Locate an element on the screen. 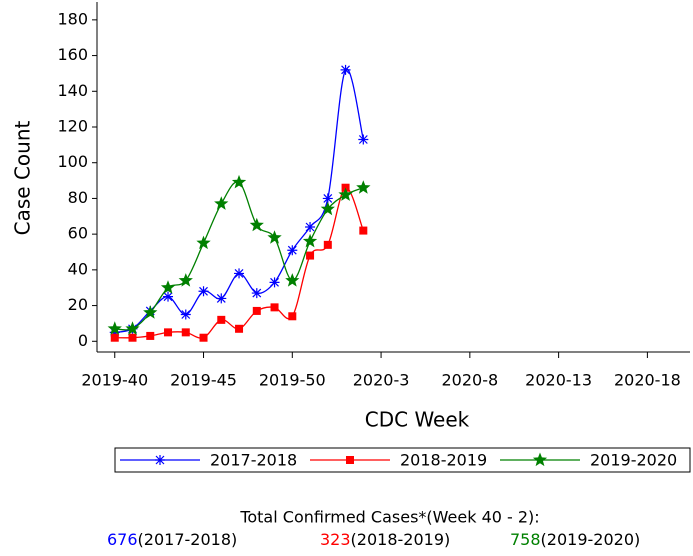  totals-title: Total Confirmed Cases*(Week 40 - 2): is located at coordinates (389, 517).